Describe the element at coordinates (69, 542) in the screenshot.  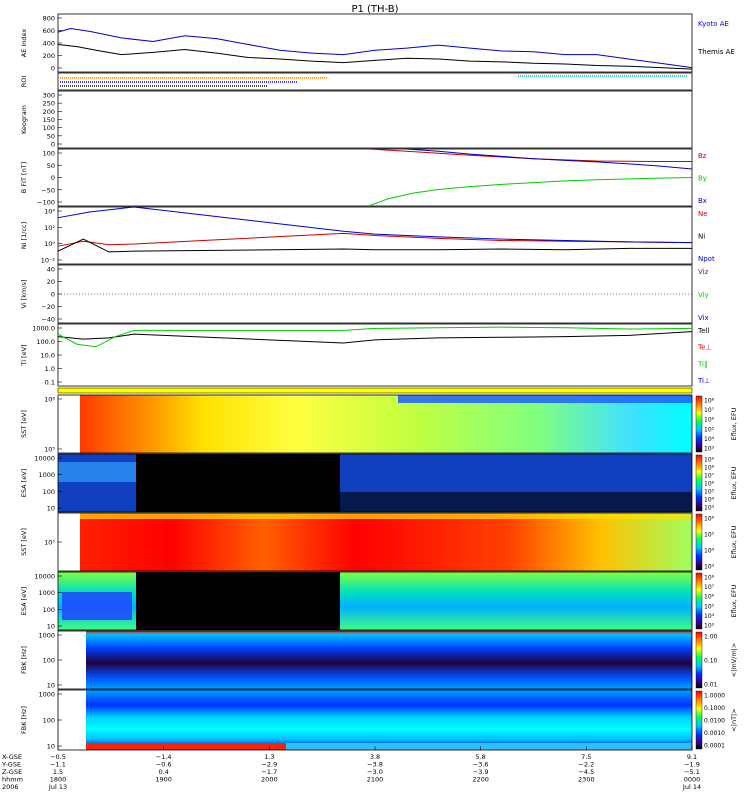
I see `sst-i-gap` at that location.